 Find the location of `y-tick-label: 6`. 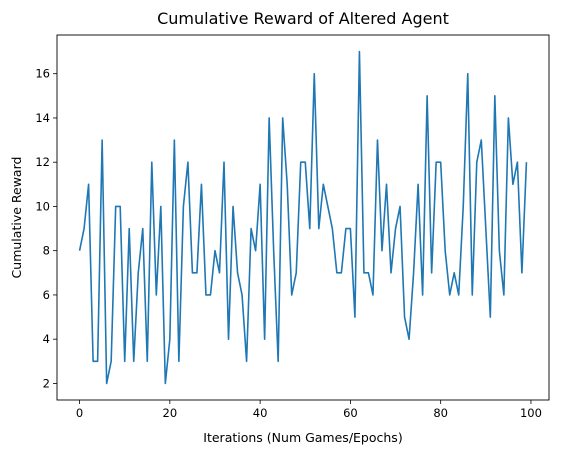

y-tick-label: 6 is located at coordinates (46, 295).